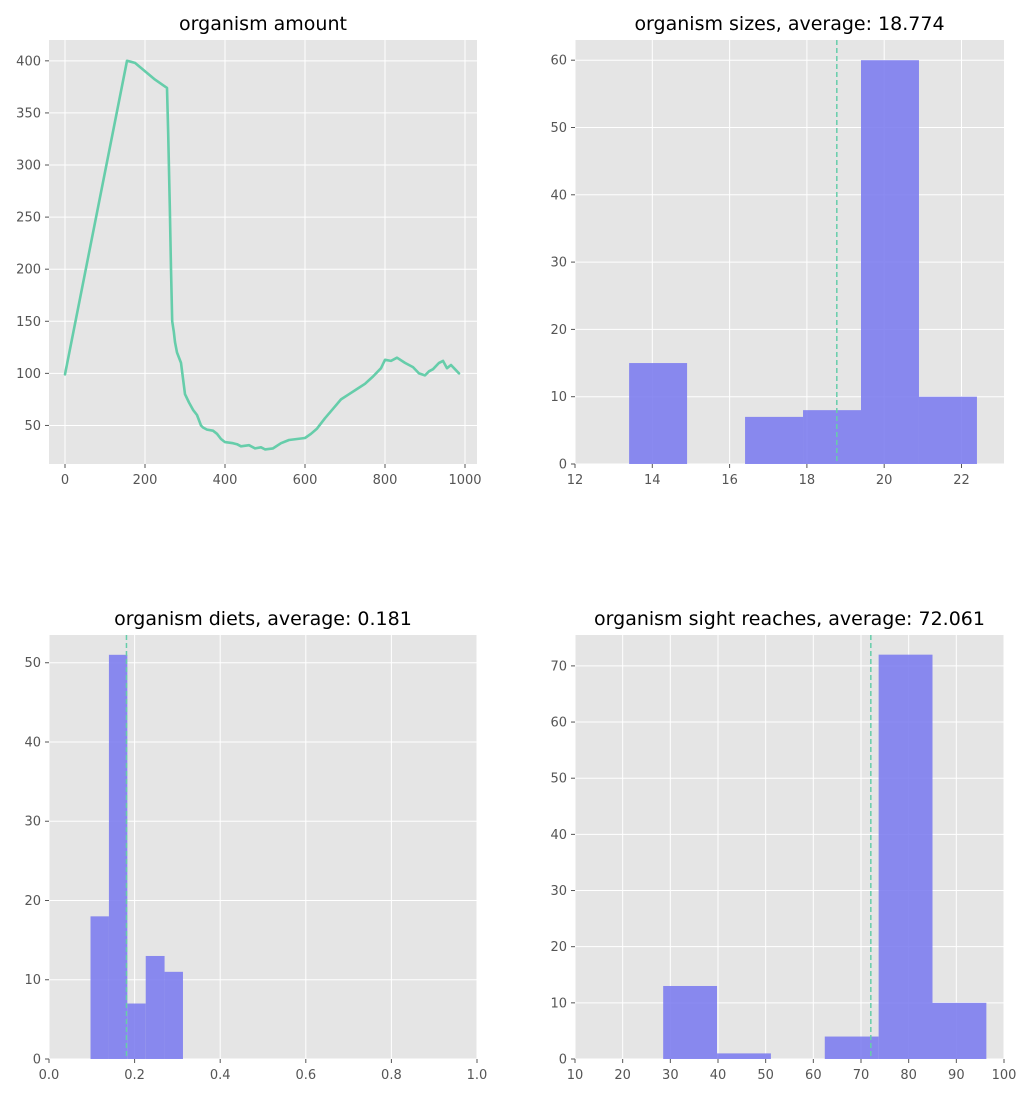 This screenshot has width=1032, height=1098. What do you see at coordinates (391, 1075) in the screenshot?
I see `organism-diets-x-tick-label: 0.8` at bounding box center [391, 1075].